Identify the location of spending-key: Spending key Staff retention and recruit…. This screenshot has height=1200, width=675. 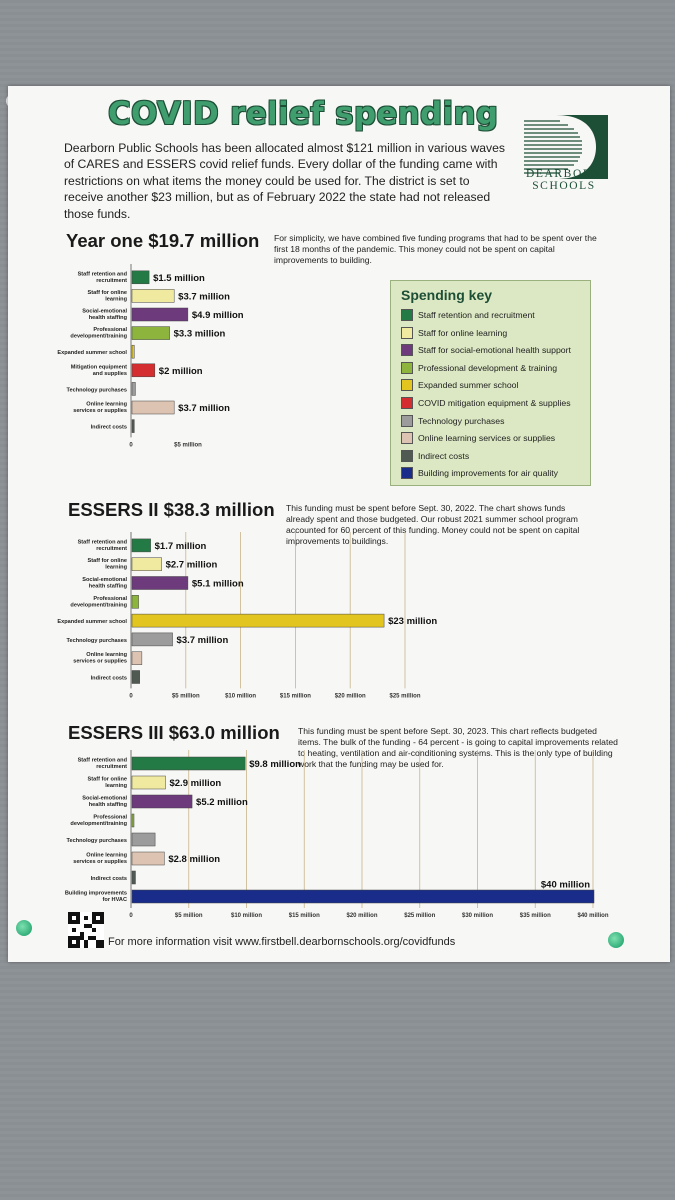
(490, 383).